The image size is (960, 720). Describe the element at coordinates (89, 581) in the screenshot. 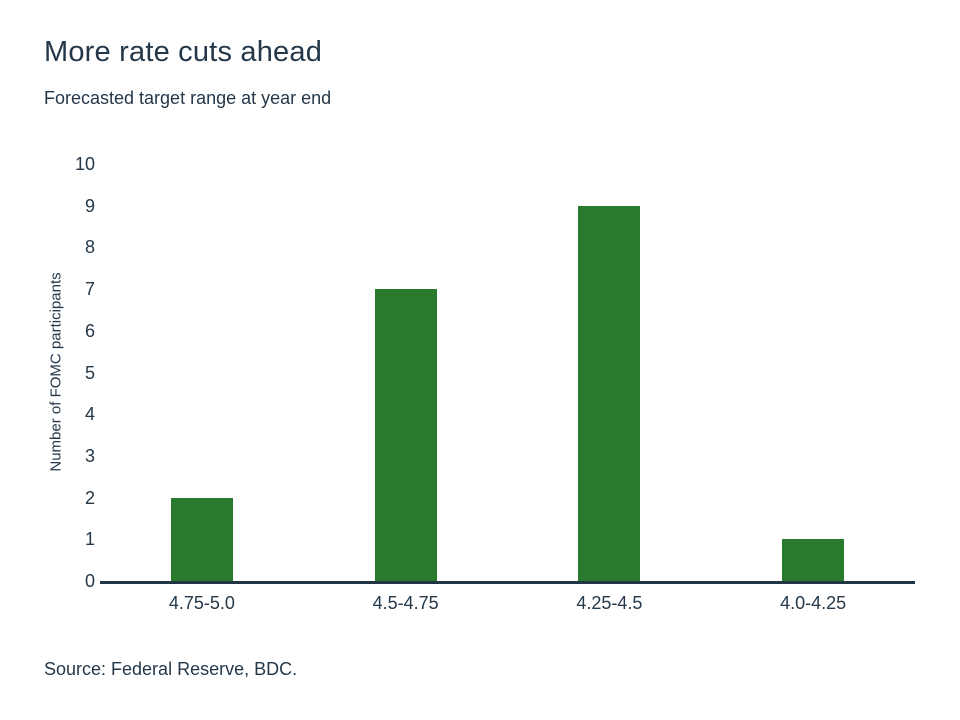

I see `y-tick-label: 0` at that location.